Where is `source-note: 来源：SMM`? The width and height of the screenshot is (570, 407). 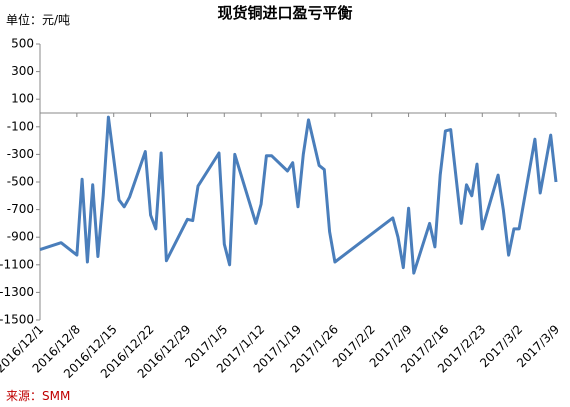
source-note: 来源：SMM is located at coordinates (38, 396).